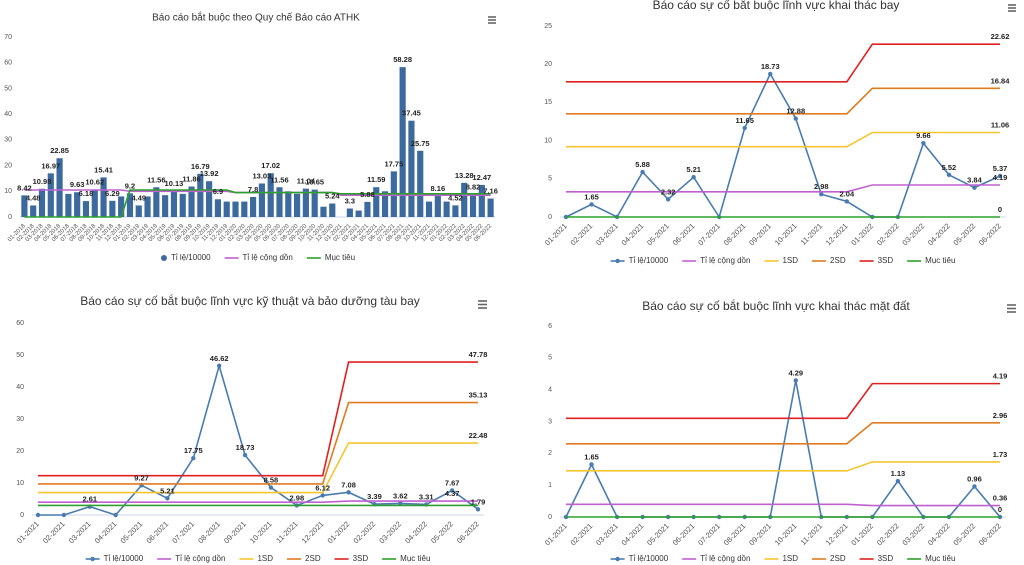 This screenshot has width=1024, height=565. Describe the element at coordinates (193, 450) in the screenshot. I see `data-label: 17.75` at that location.